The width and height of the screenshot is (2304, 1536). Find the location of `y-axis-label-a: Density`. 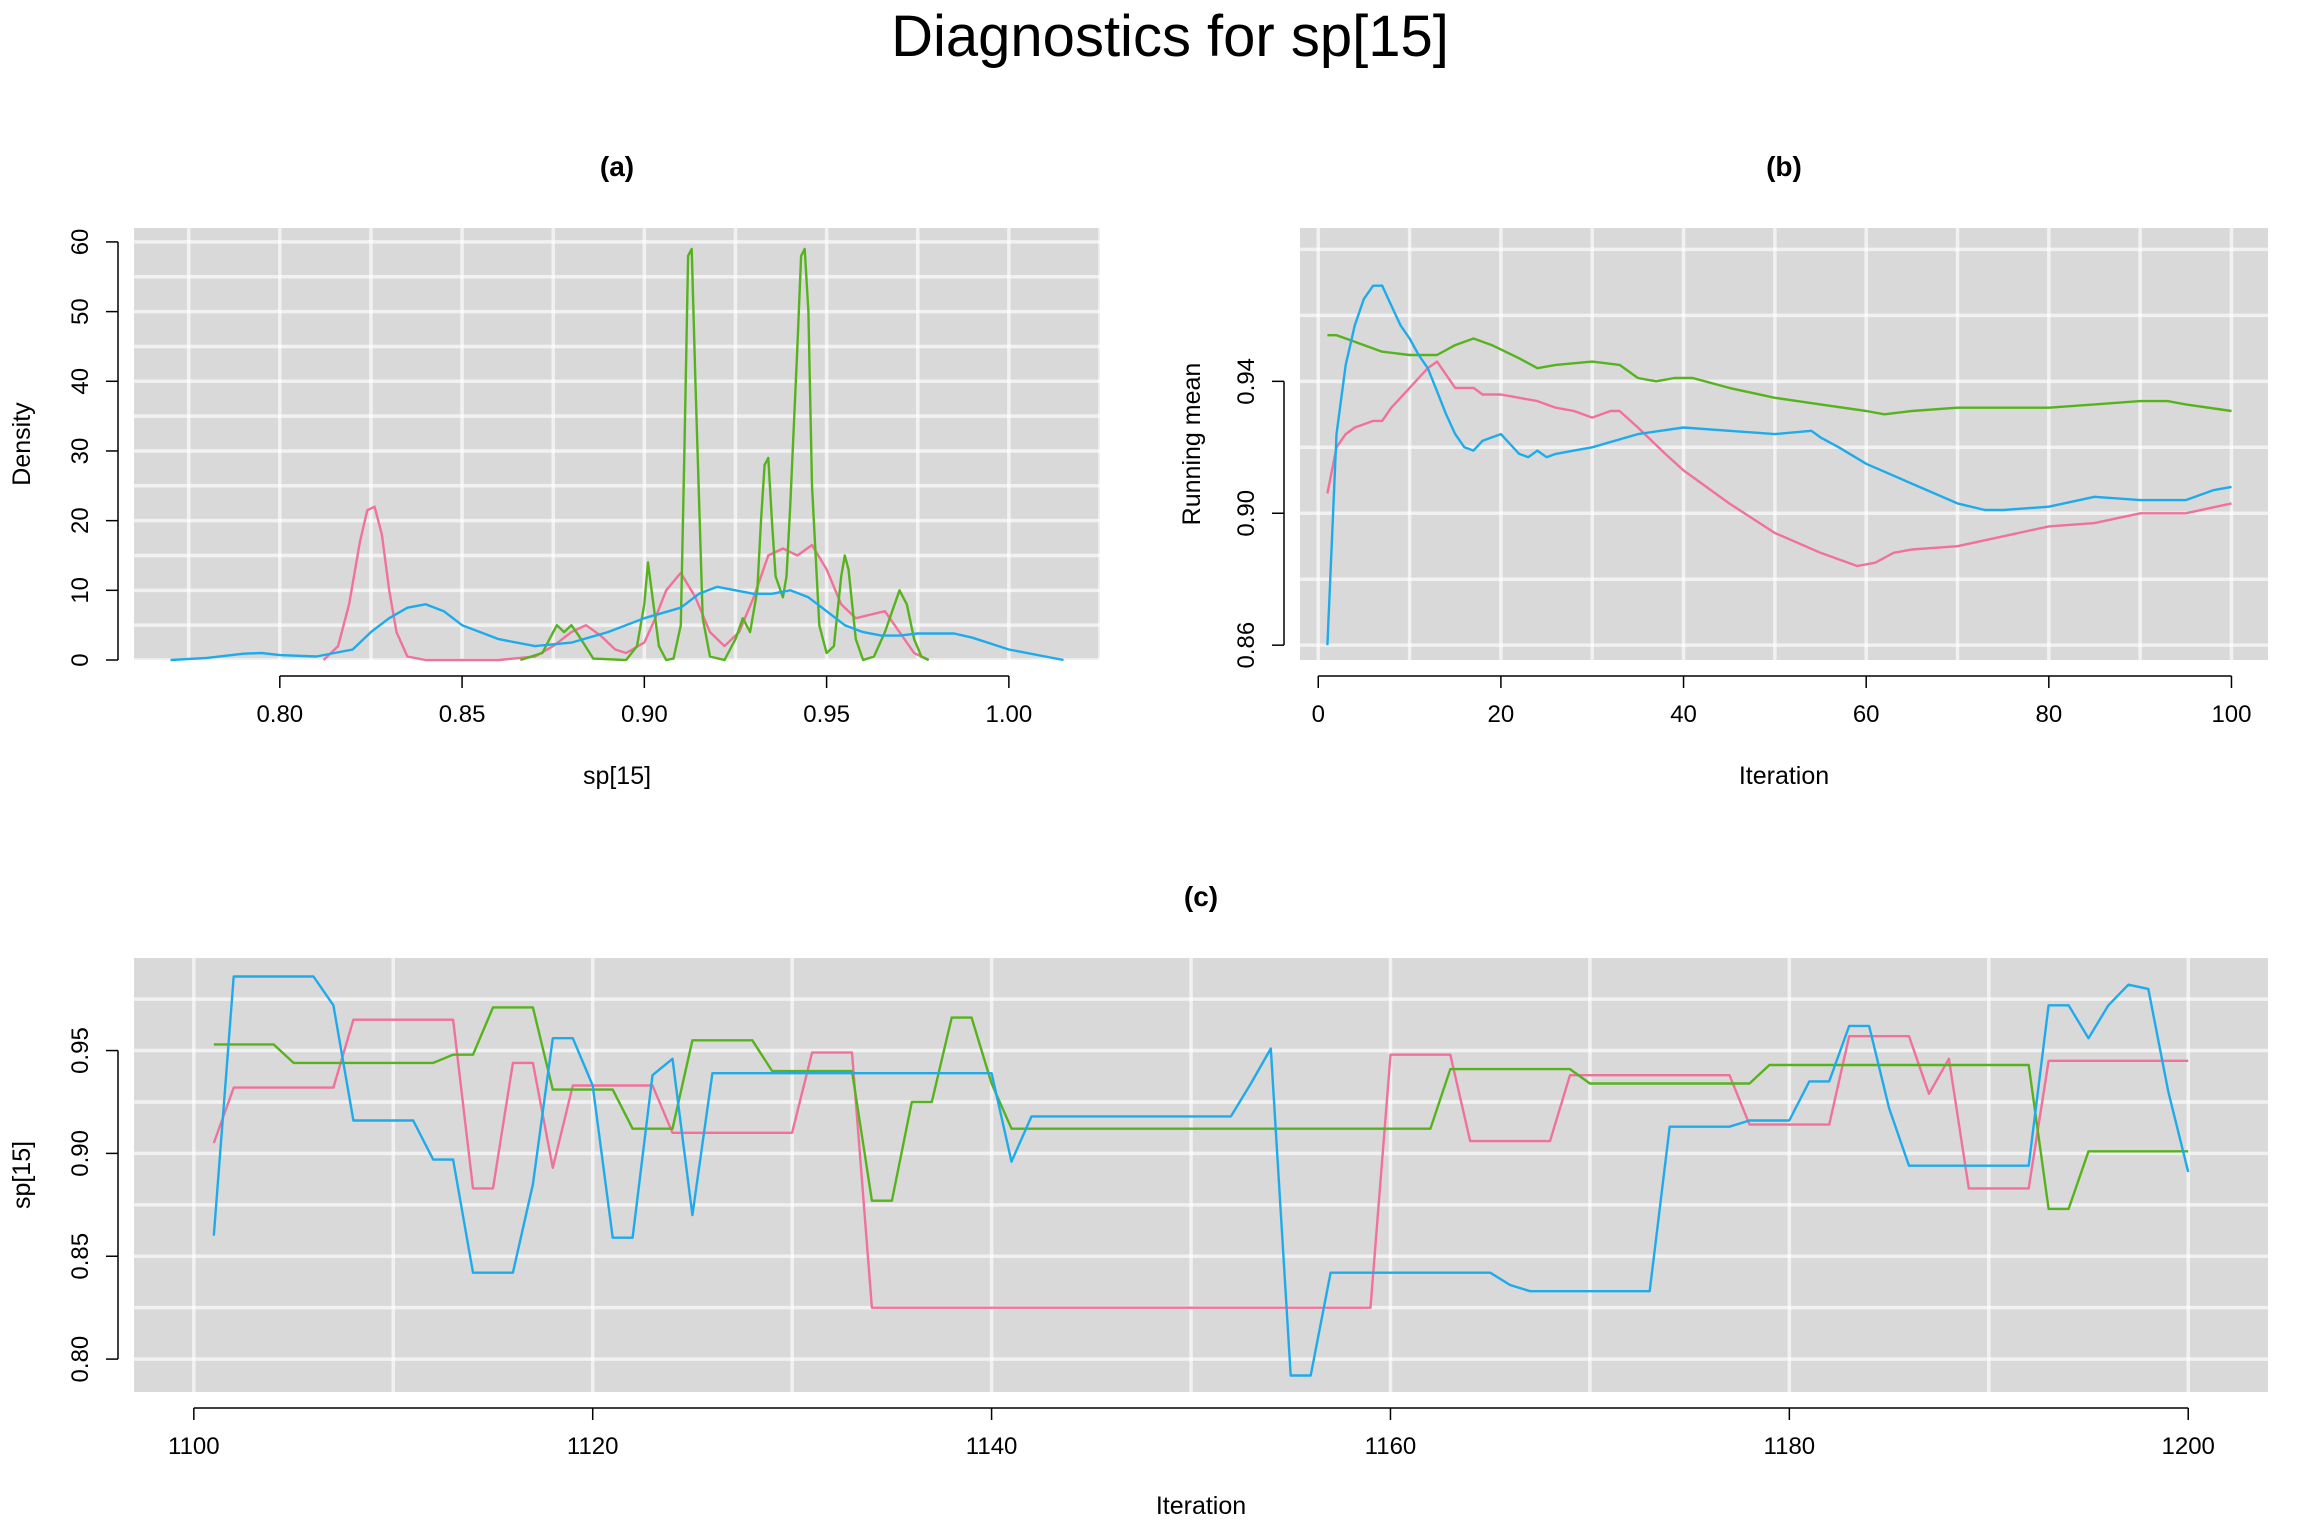

y-axis-label-a: Density is located at coordinates (22, 444).